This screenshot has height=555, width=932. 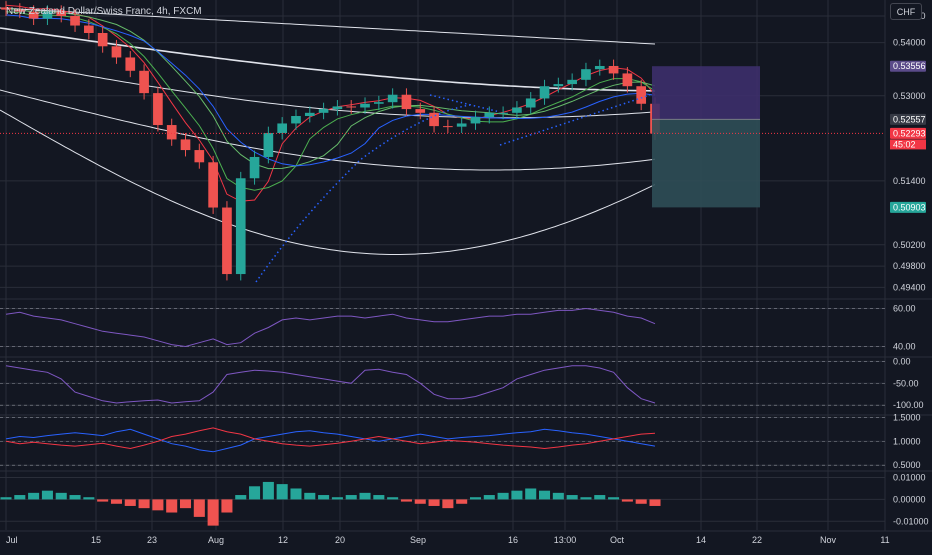 What do you see at coordinates (828, 540) in the screenshot?
I see `x-tick-label: Nov` at bounding box center [828, 540].